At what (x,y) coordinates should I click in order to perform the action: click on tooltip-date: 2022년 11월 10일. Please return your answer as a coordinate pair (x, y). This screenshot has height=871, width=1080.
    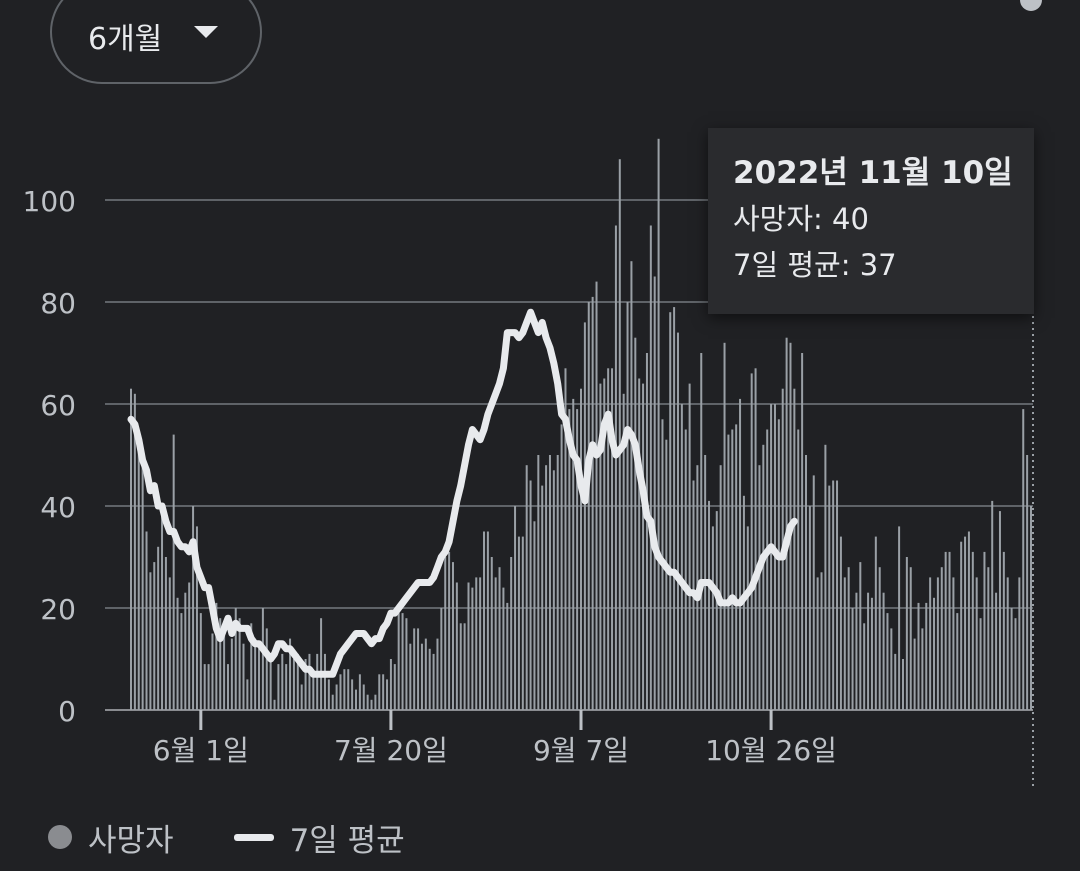
    Looking at the image, I should click on (873, 173).